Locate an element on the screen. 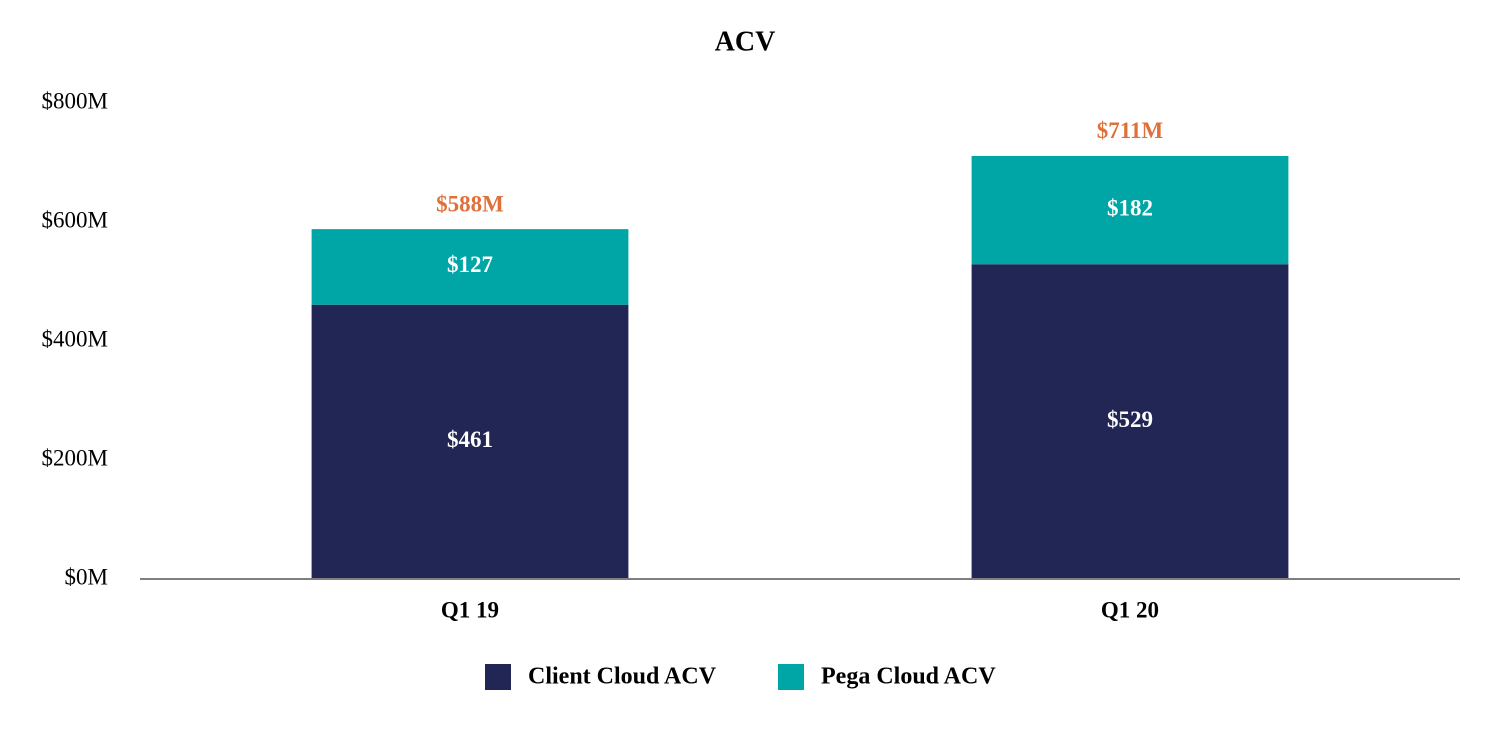 Image resolution: width=1490 pixels, height=730 pixels. segment-label: $182 is located at coordinates (1130, 207).